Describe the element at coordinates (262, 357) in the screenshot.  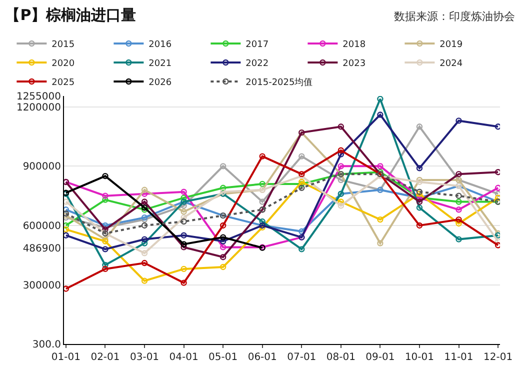
I see `x-tick-label: 06-01` at that location.